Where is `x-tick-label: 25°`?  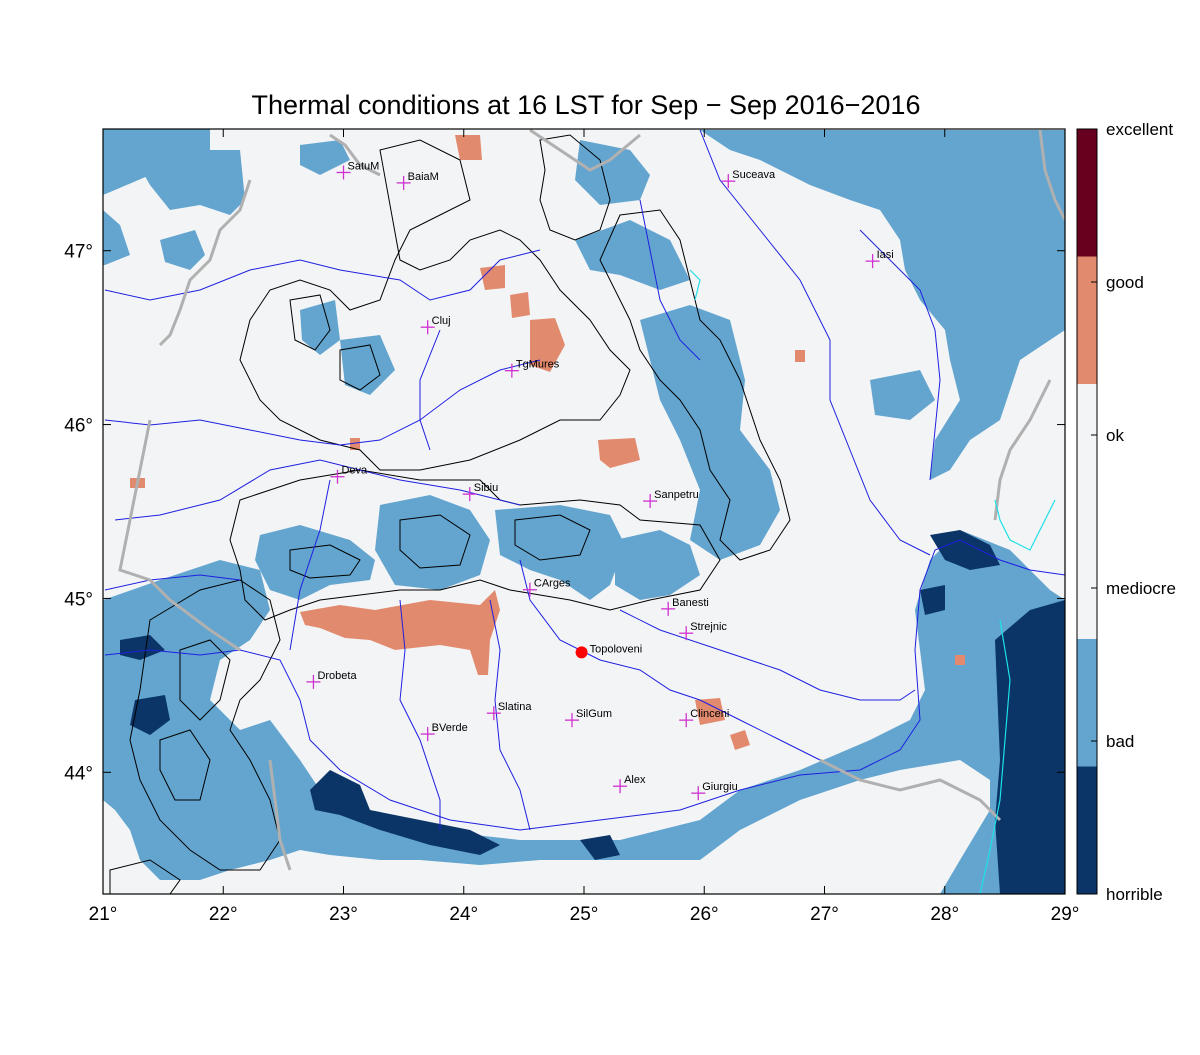 x-tick-label: 25° is located at coordinates (584, 914).